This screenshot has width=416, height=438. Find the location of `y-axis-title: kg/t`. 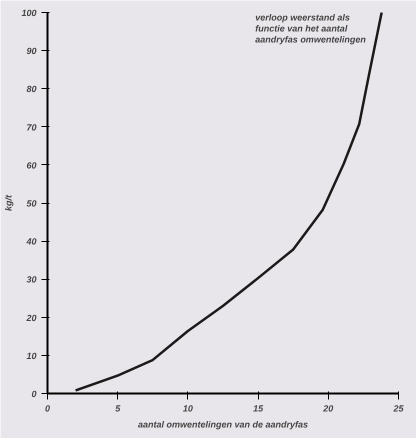

y-axis-title: kg/t is located at coordinates (8, 202).